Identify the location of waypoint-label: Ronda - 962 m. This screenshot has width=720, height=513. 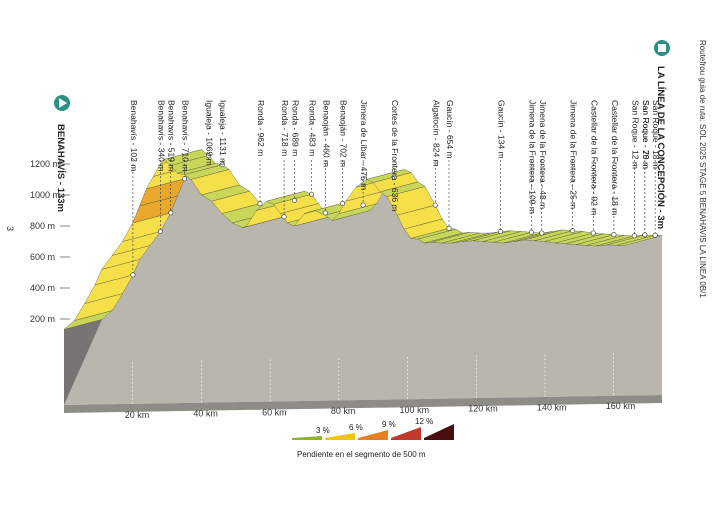
(261, 128).